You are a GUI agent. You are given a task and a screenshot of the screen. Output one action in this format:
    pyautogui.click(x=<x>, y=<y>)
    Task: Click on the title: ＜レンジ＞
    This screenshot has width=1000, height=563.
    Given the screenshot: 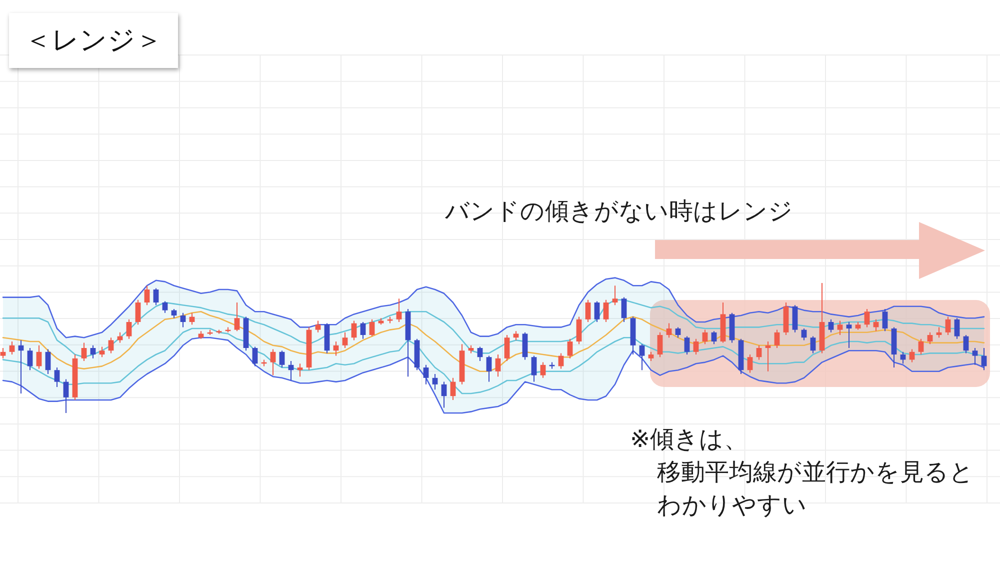 What is the action you would take?
    pyautogui.click(x=93, y=40)
    